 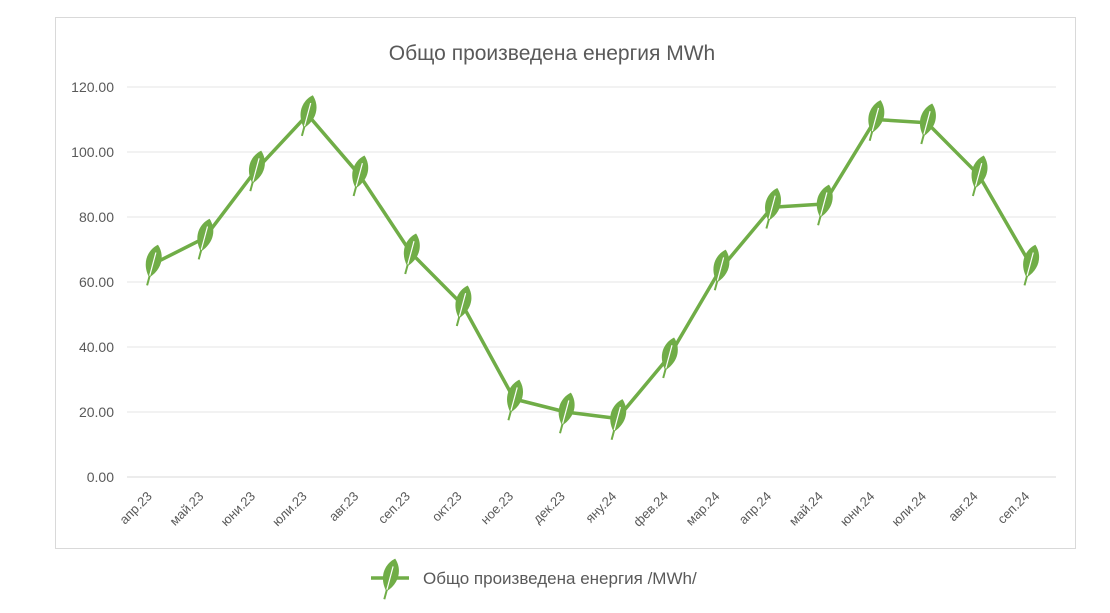 What do you see at coordinates (187, 509) in the screenshot?
I see `x-tick-label: май.23` at bounding box center [187, 509].